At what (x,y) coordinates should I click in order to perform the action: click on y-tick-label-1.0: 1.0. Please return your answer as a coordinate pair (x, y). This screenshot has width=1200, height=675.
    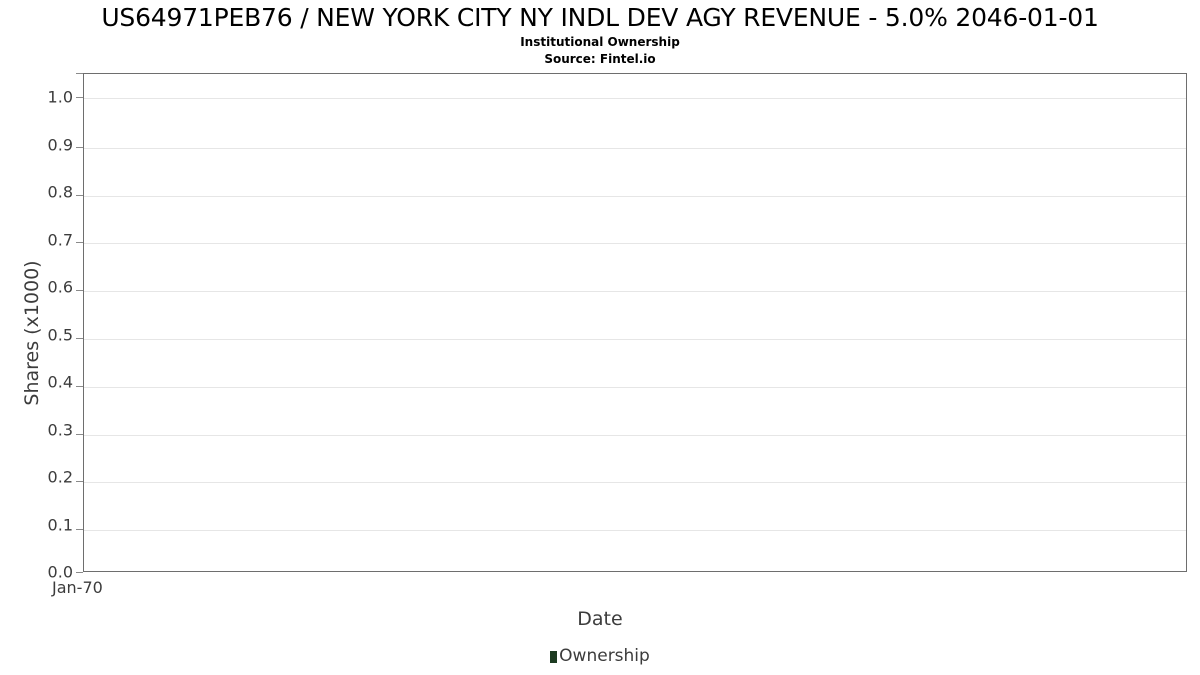
    Looking at the image, I should click on (60, 97).